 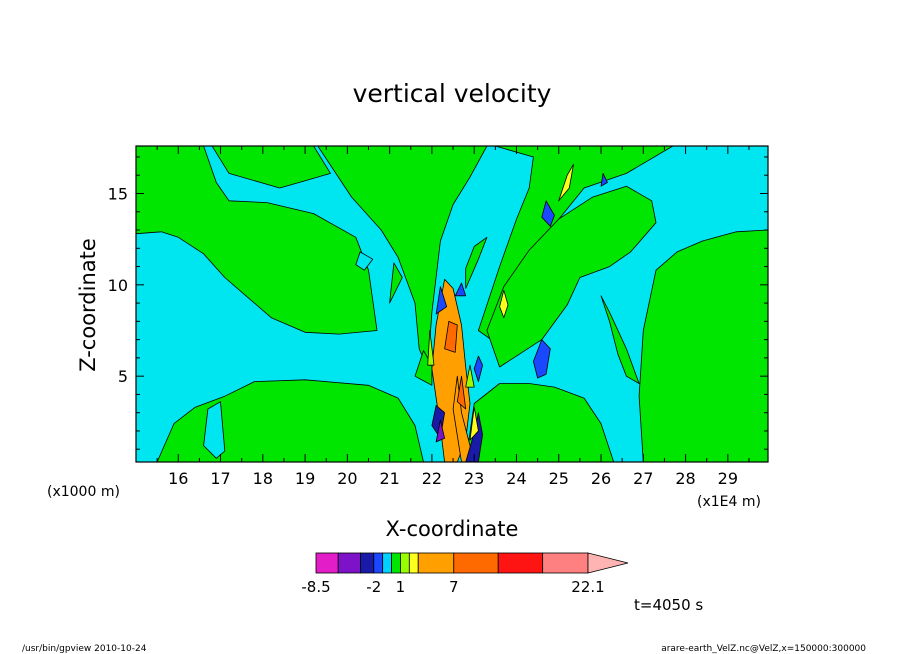 What do you see at coordinates (516, 478) in the screenshot?
I see `x-tick-label: 24` at bounding box center [516, 478].